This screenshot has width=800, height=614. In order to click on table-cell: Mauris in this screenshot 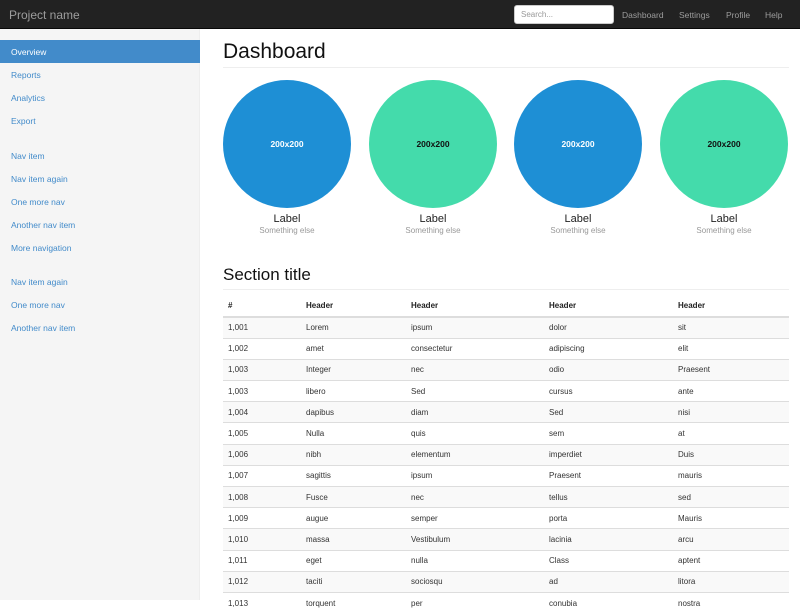, I will do `click(731, 518)`.